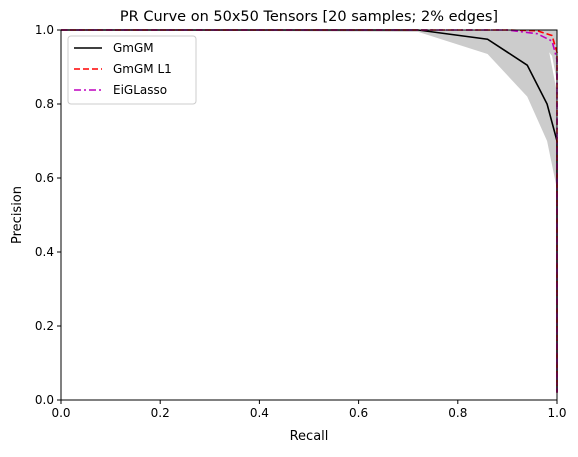  I want to click on x-tick-label: 0.6, so click(358, 413).